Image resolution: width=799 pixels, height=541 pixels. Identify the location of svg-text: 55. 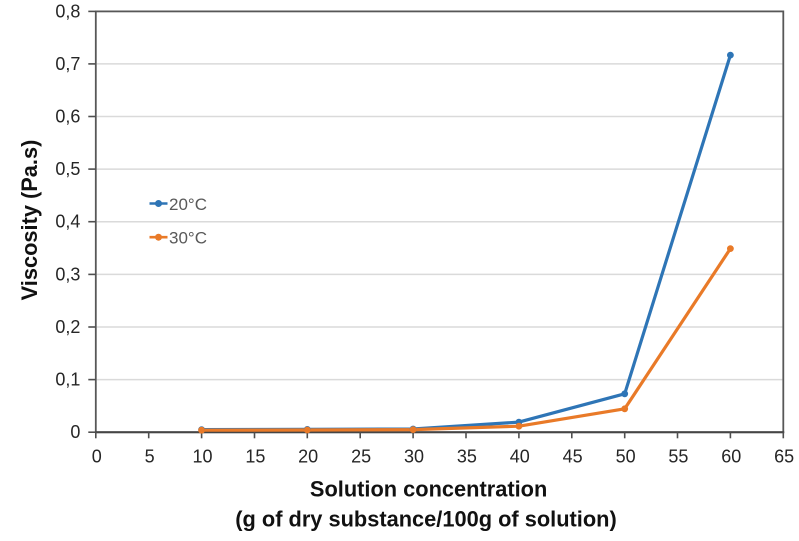
(678, 457).